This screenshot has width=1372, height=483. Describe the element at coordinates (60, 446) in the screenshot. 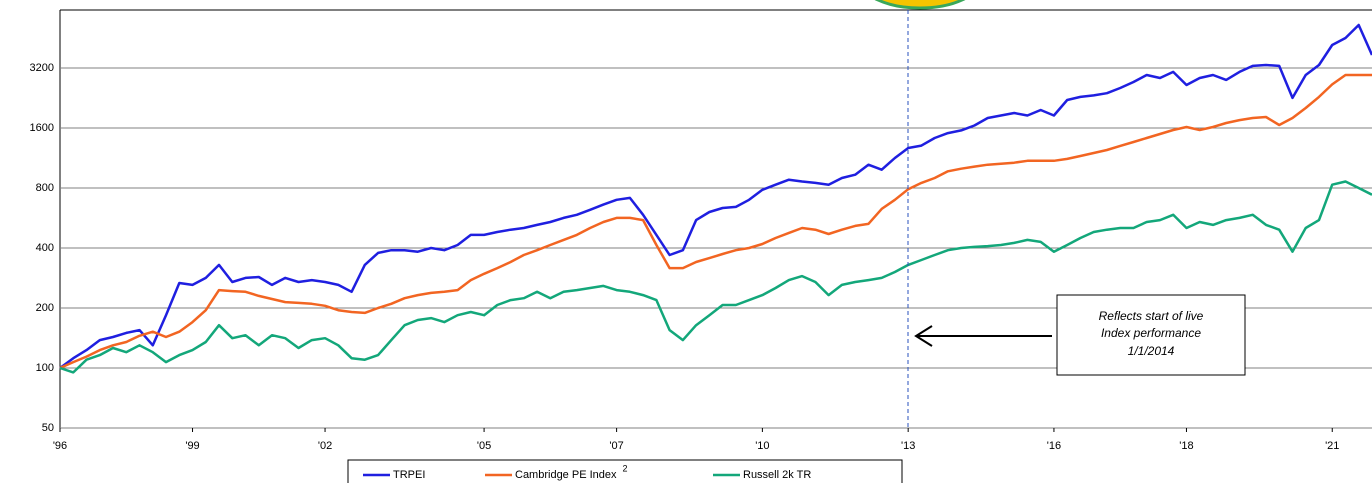

I see `x-tick-label: '96` at that location.